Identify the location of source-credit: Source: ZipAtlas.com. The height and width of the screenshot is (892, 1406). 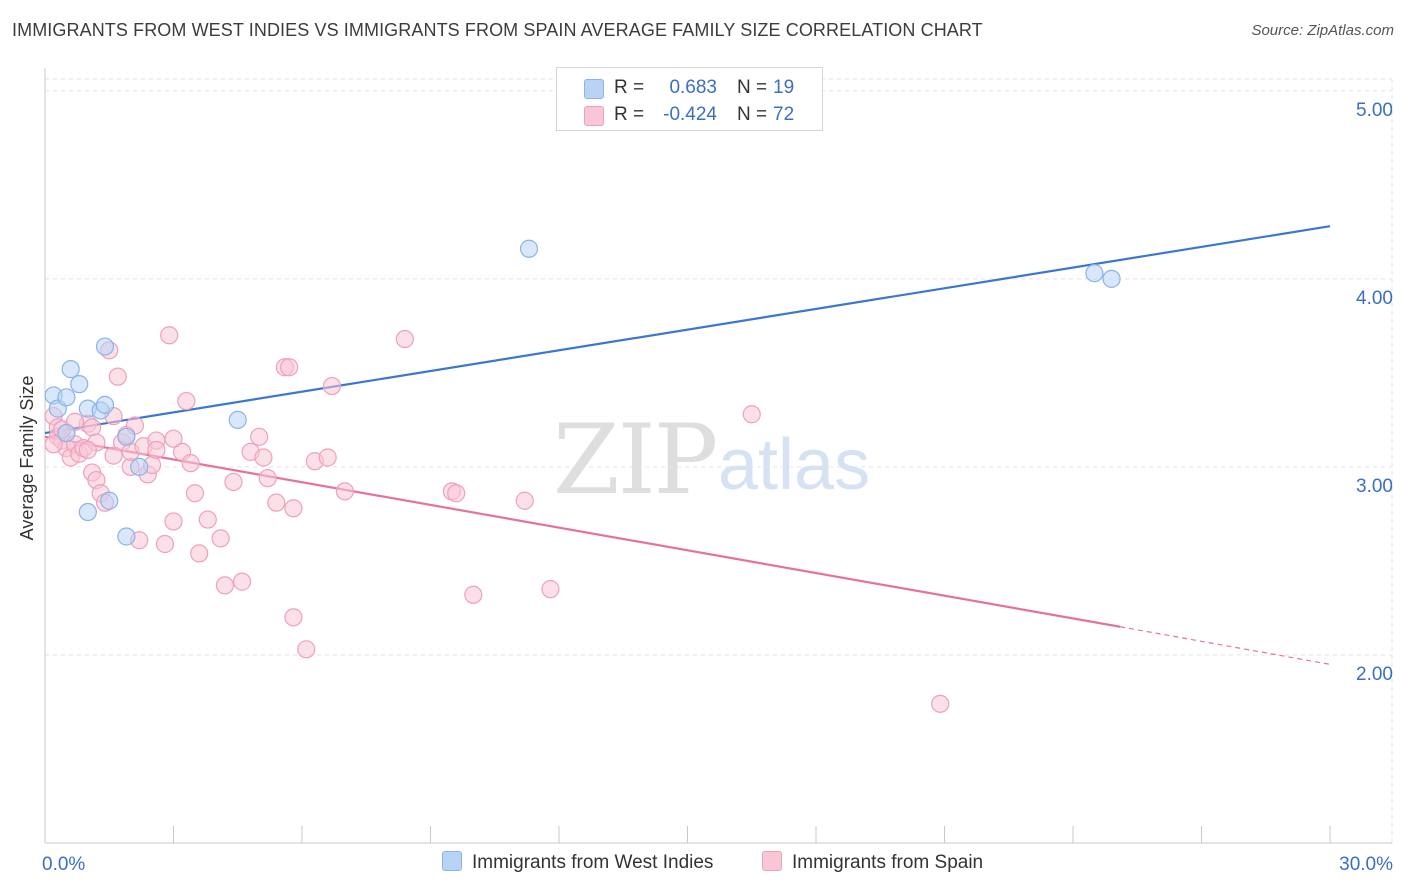
(1322, 30).